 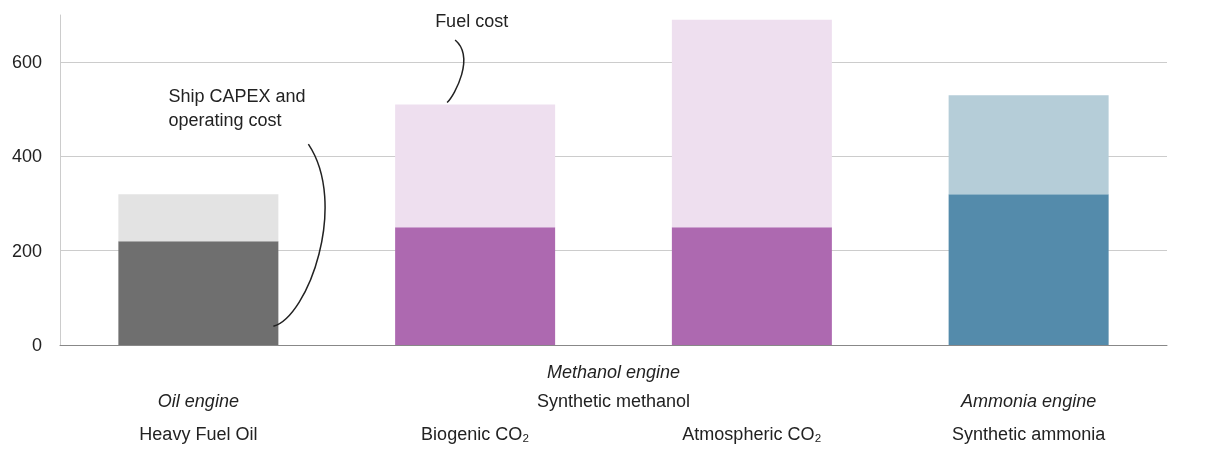 I want to click on y-tick-label: 600, so click(x=26, y=62).